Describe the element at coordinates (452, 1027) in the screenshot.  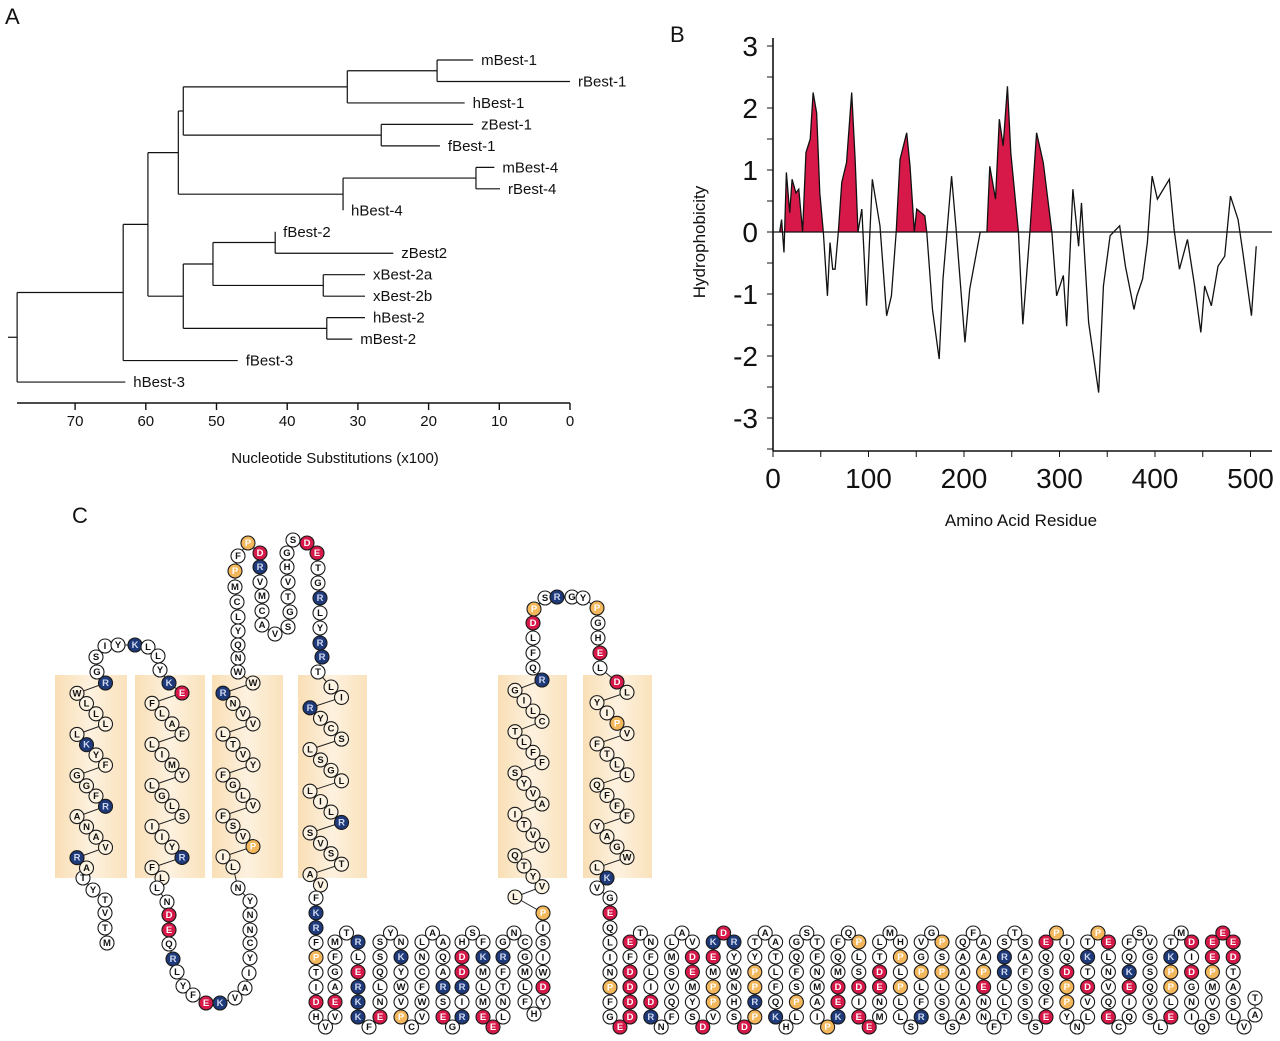
I see `residue: G` at that location.